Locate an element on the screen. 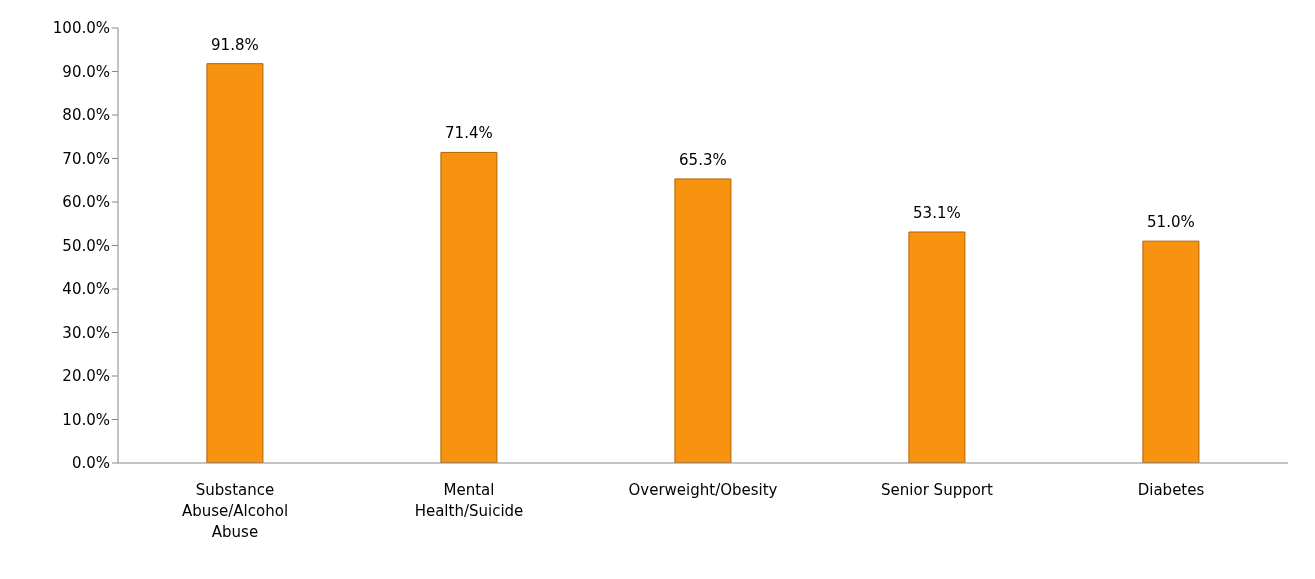 The image size is (1315, 579). x-tick-label: Overweight/Obesity is located at coordinates (703, 490).